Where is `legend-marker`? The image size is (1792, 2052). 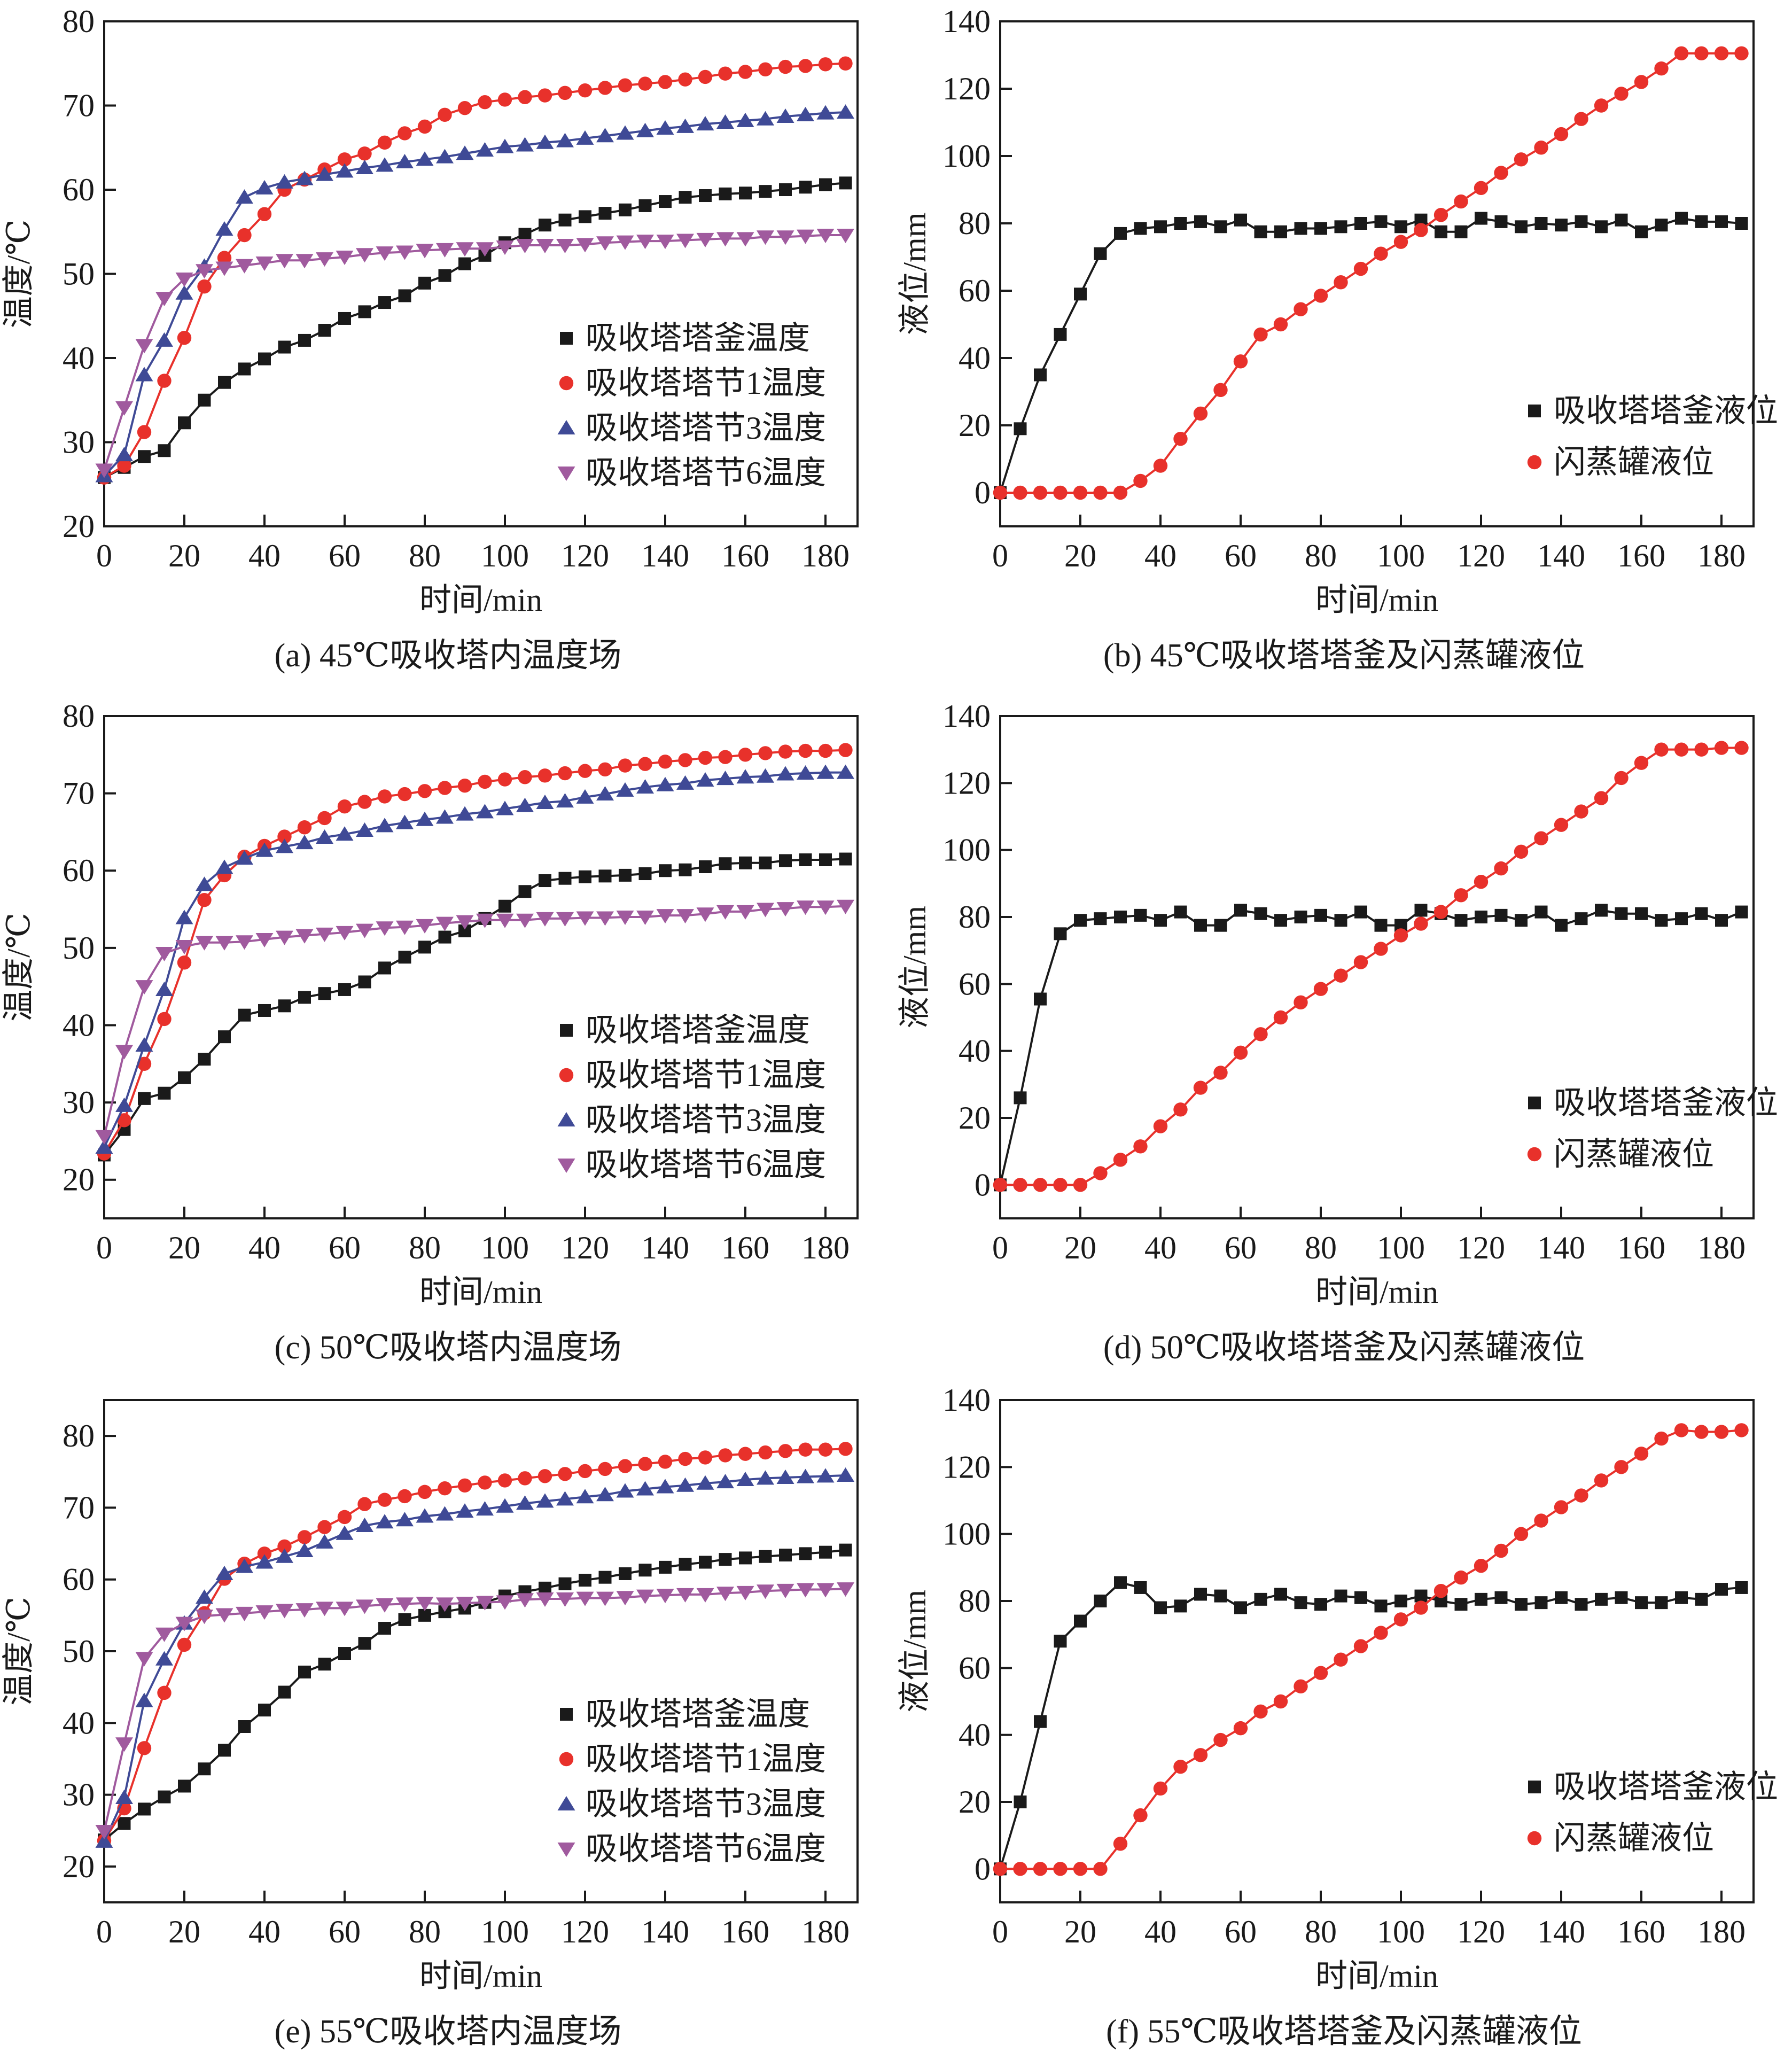 legend-marker is located at coordinates (566, 474).